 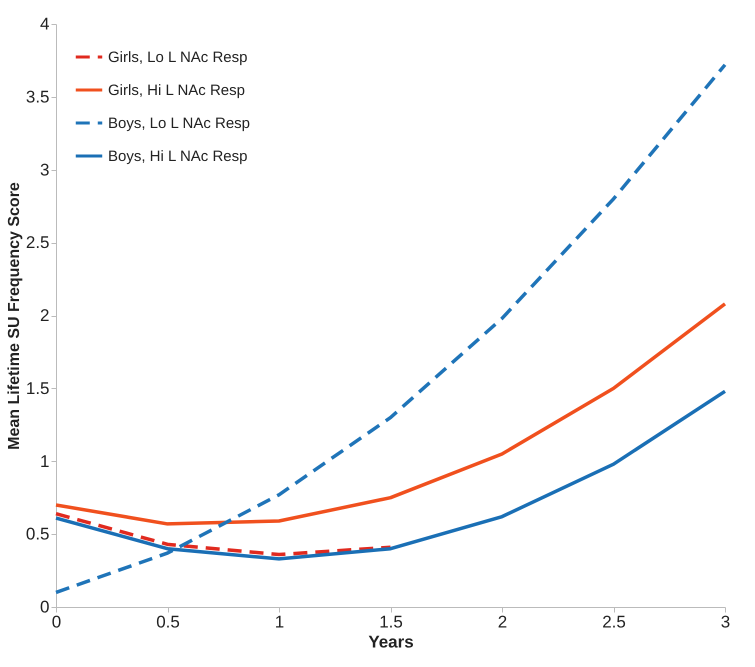 I want to click on y-tick-label: 3, so click(x=45, y=170).